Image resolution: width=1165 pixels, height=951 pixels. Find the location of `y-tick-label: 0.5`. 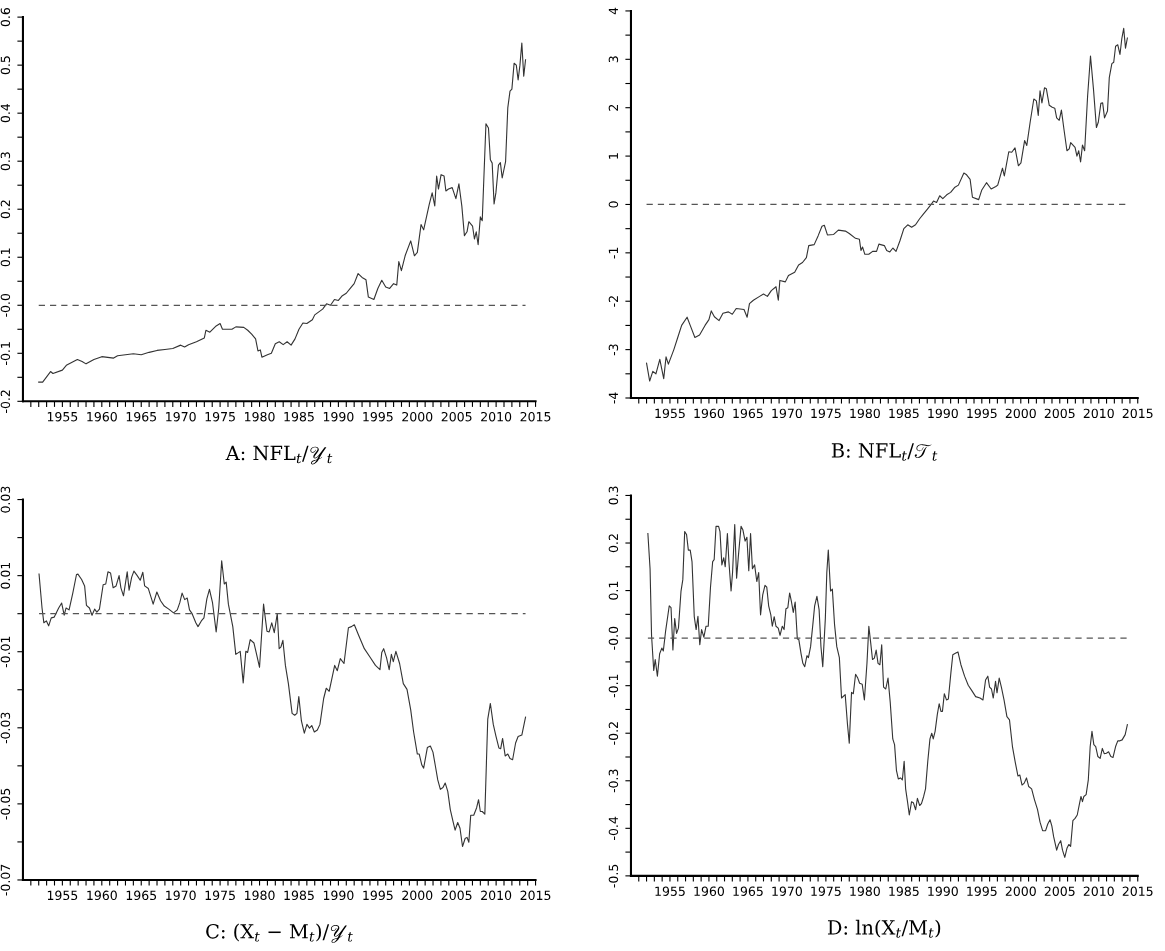

y-tick-label: 0.5 is located at coordinates (5, 65).